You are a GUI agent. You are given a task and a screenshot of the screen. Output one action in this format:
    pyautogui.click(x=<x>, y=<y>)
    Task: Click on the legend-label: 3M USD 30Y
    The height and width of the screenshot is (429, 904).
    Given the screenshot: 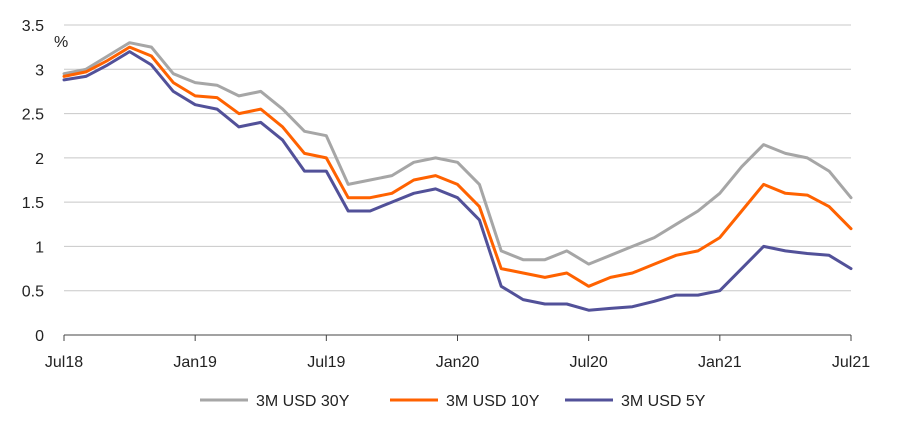 What is the action you would take?
    pyautogui.click(x=303, y=401)
    